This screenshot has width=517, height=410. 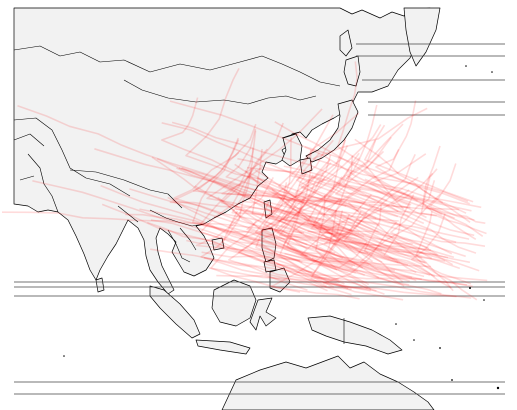 I want to click on landmass-australia, so click(x=328, y=382).